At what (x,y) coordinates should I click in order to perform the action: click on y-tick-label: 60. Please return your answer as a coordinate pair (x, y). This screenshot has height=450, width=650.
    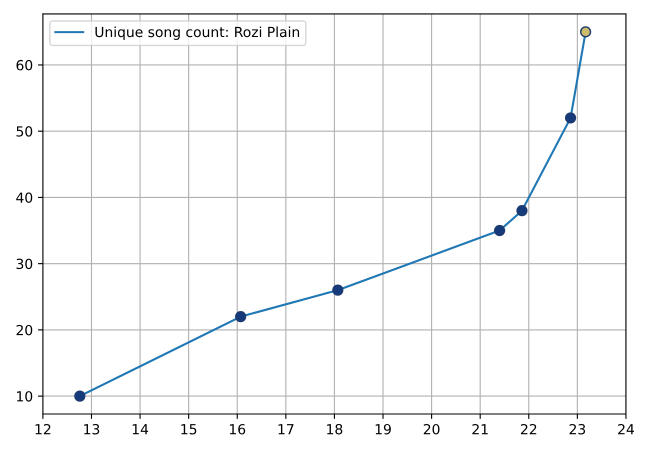
    Looking at the image, I should click on (24, 65).